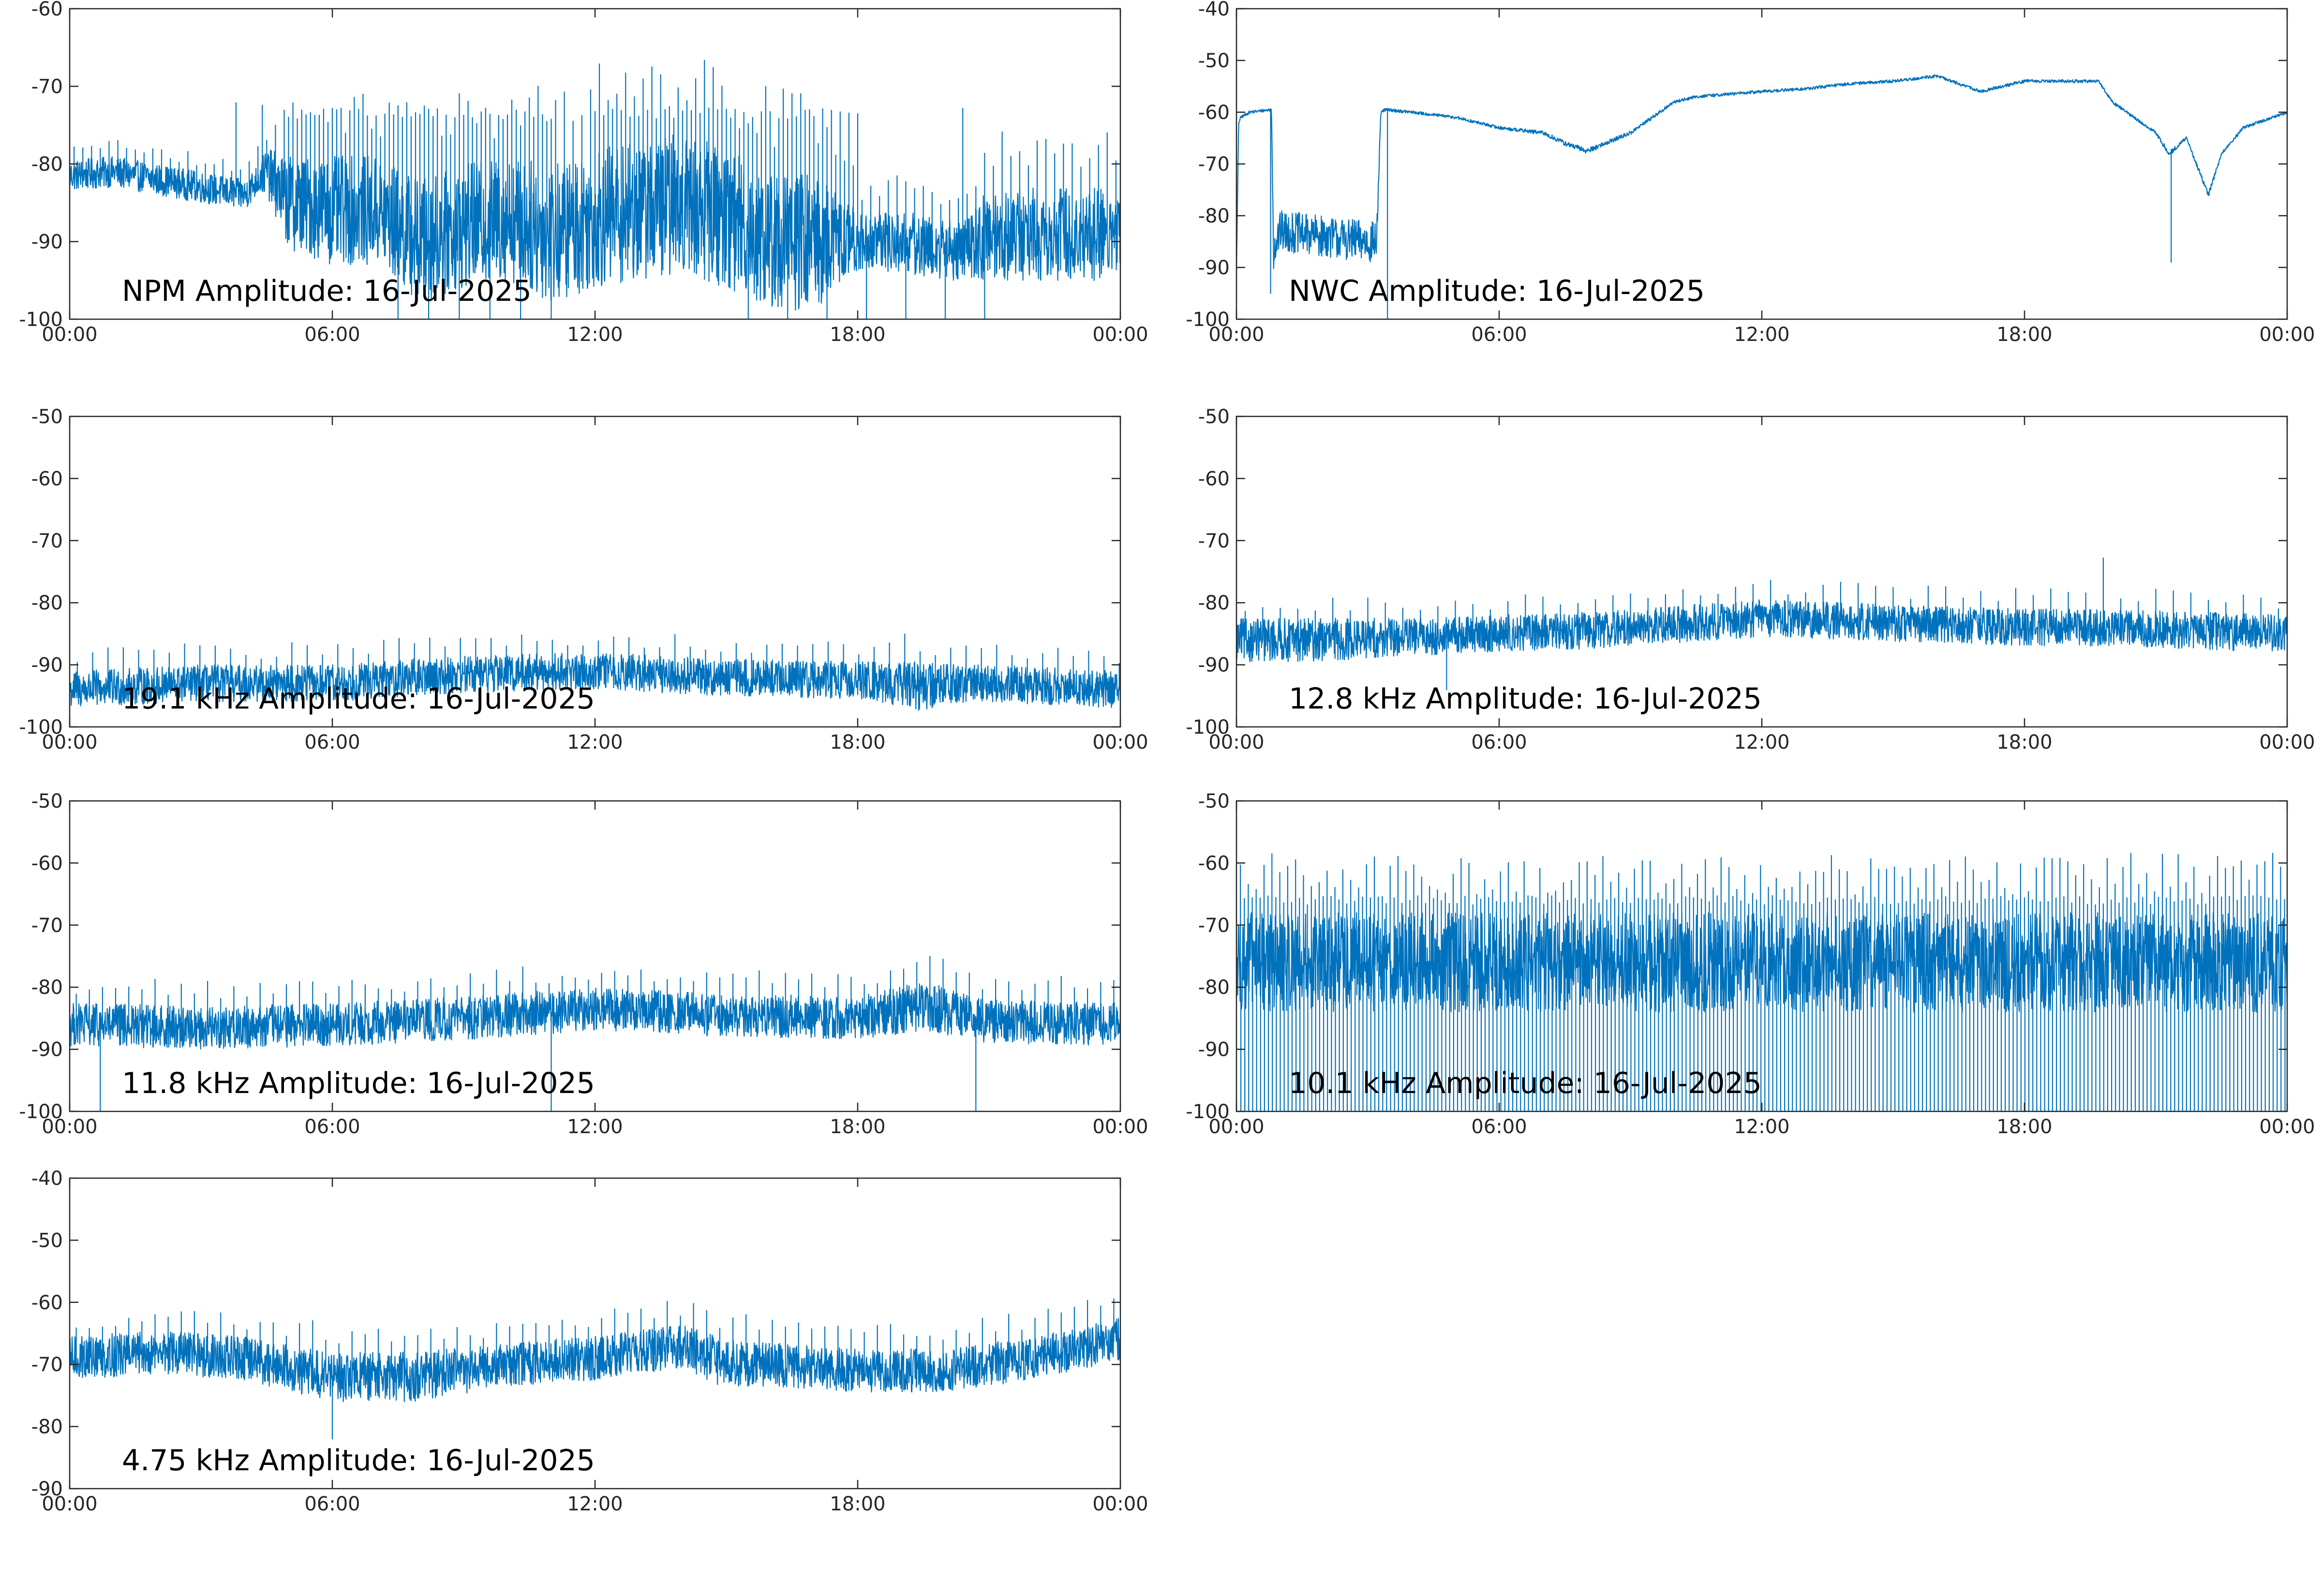 The height and width of the screenshot is (1596, 2322). Describe the element at coordinates (358, 1461) in the screenshot. I see `panel-title: 4.75 kHz Amplitude: 16-Jul-2025` at that location.